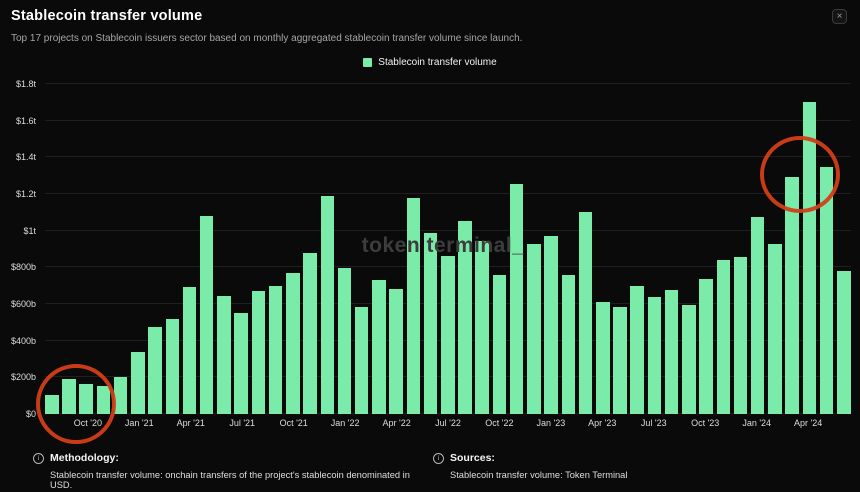  I want to click on close-icon: ×, so click(839, 16).